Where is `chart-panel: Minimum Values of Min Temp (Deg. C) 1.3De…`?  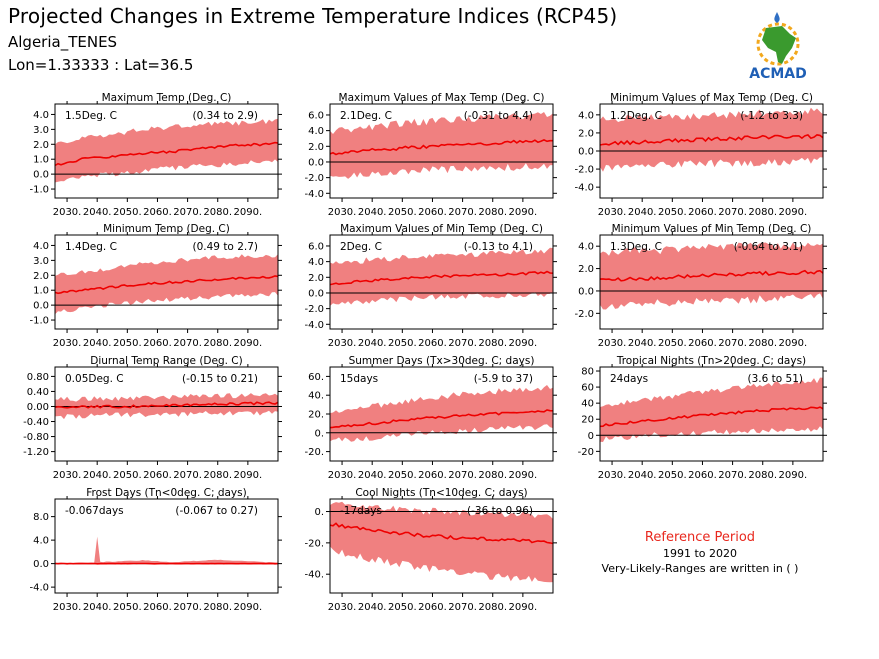 chart-panel: Minimum Values of Min Temp (Deg. C) 1.3De… is located at coordinates (700, 286).